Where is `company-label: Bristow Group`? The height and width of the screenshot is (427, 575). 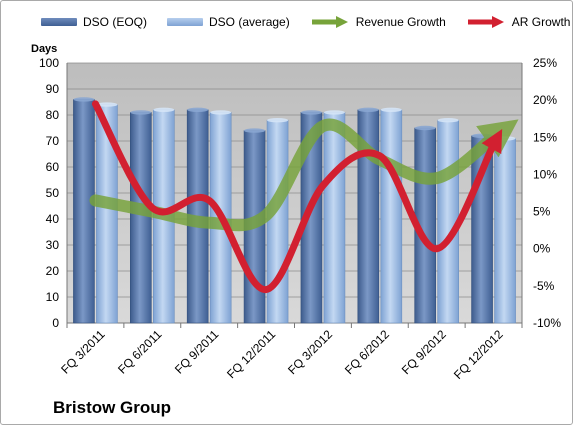
company-label: Bristow Group is located at coordinates (112, 407).